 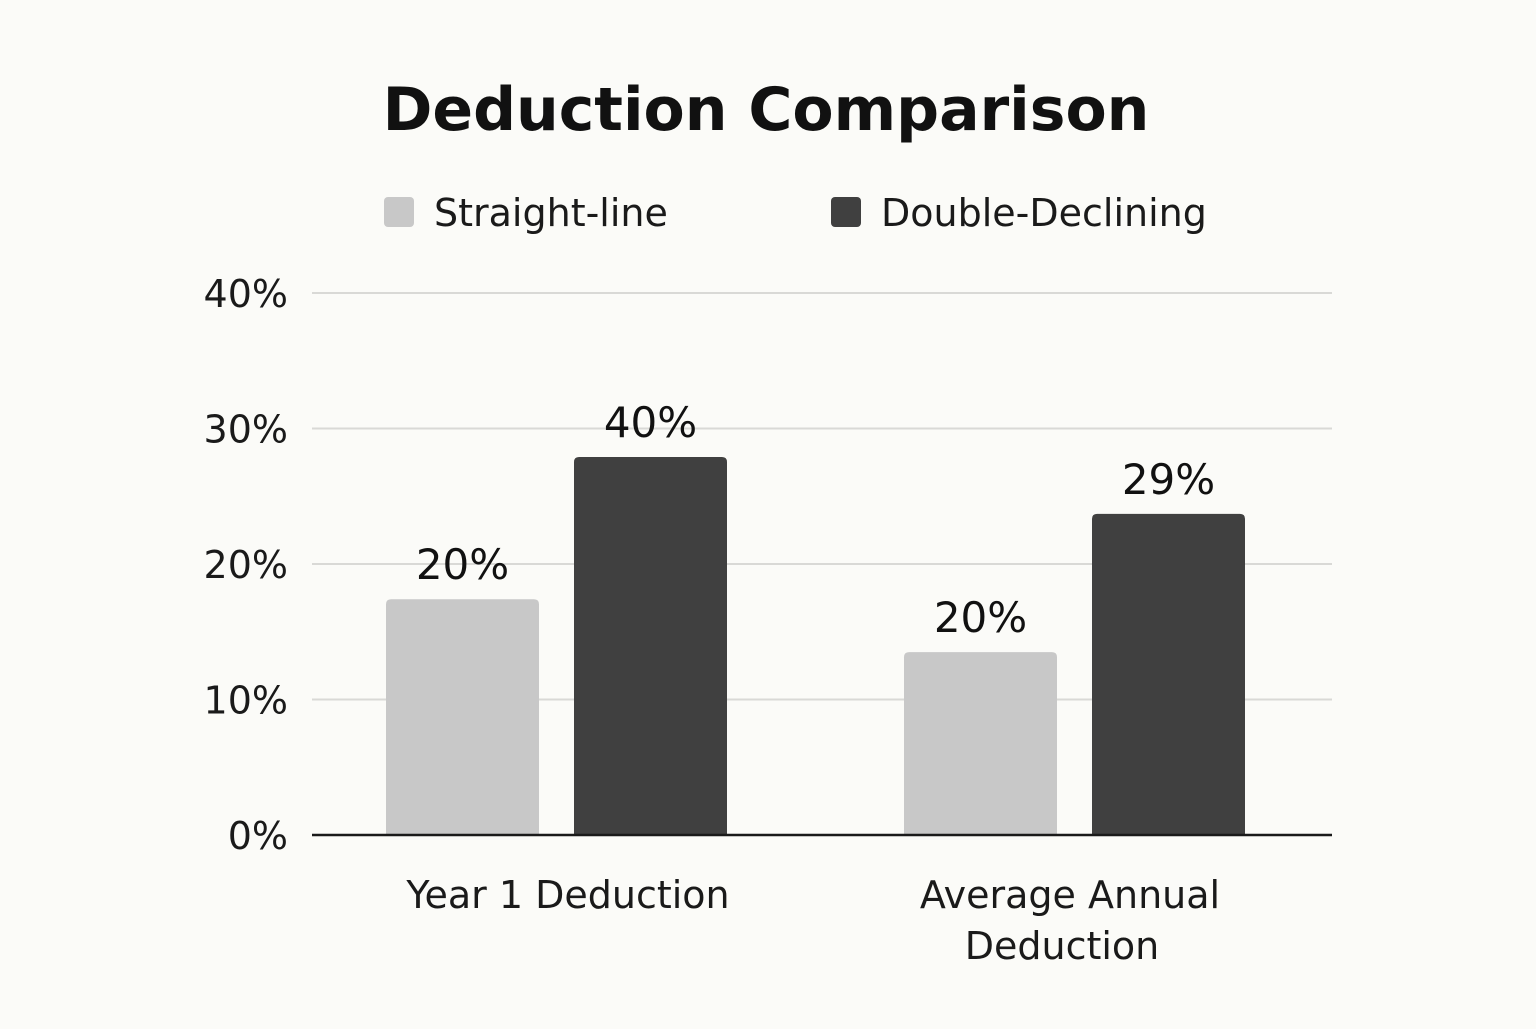 What do you see at coordinates (567, 895) in the screenshot?
I see `x-category-label: Year 1 Deduction` at bounding box center [567, 895].